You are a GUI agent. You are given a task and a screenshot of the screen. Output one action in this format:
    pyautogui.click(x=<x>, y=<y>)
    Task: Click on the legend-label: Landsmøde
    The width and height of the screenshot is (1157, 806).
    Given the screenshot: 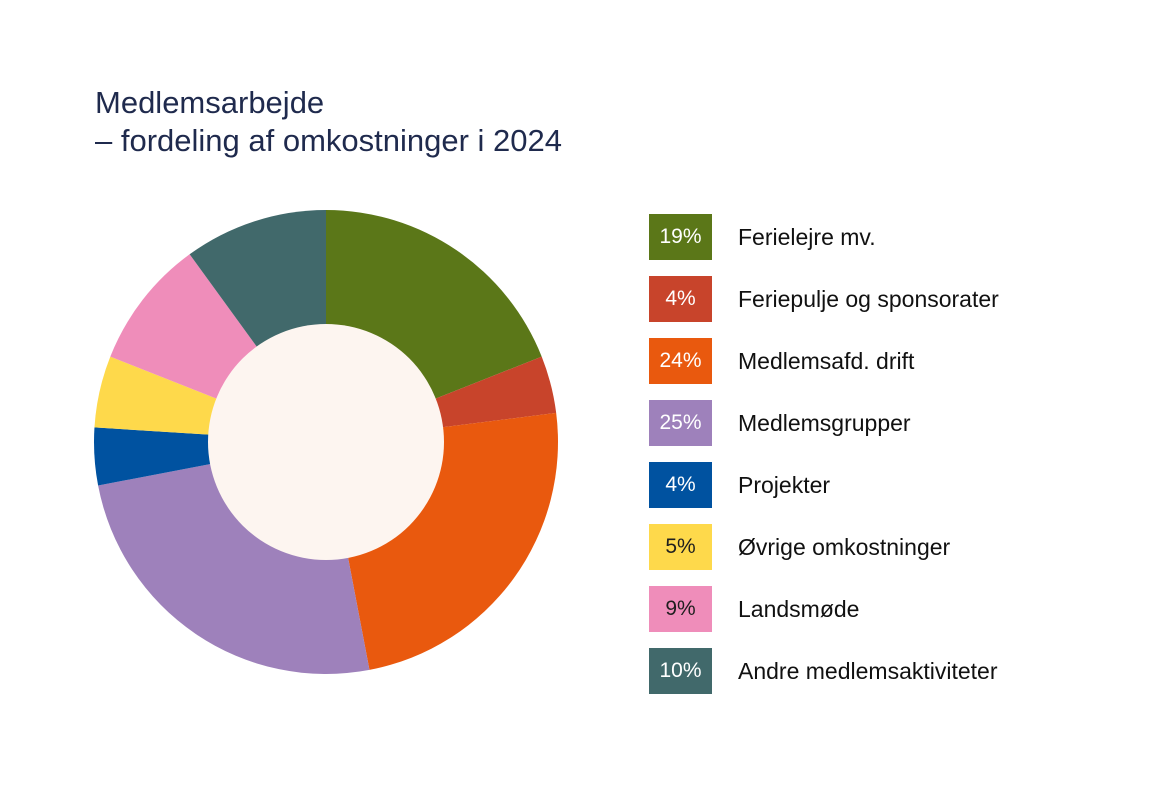 What is the action you would take?
    pyautogui.click(x=799, y=608)
    